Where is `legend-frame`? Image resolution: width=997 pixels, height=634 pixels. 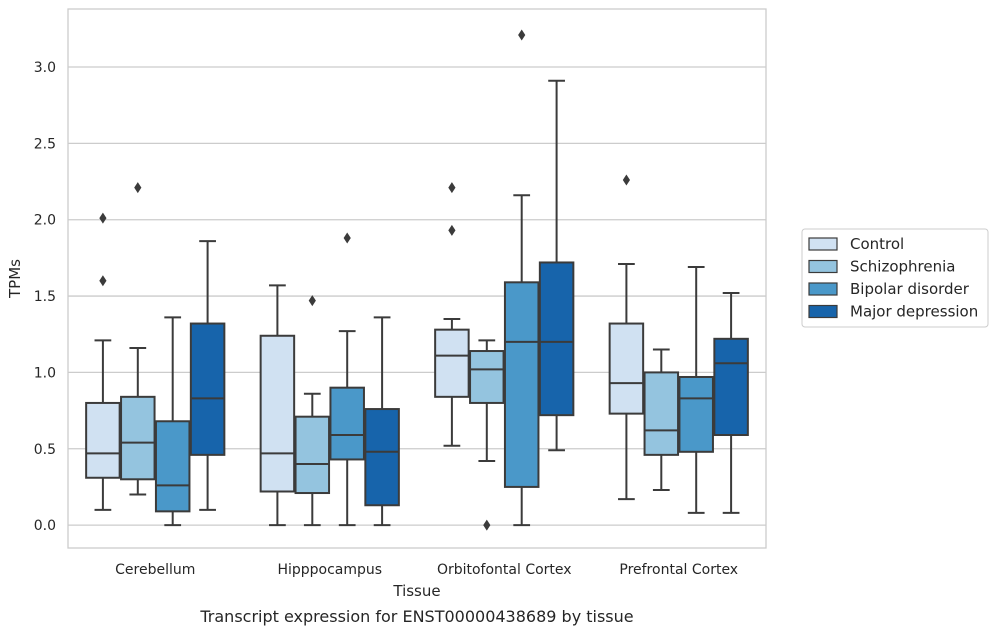 legend-frame is located at coordinates (895, 278).